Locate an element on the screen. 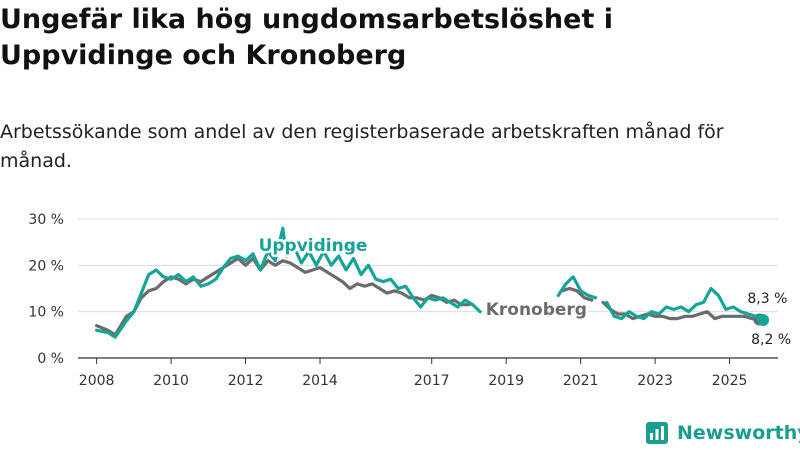  y-axis-ticks: 0 % 10 % 20 % 30 % is located at coordinates (46, 289).